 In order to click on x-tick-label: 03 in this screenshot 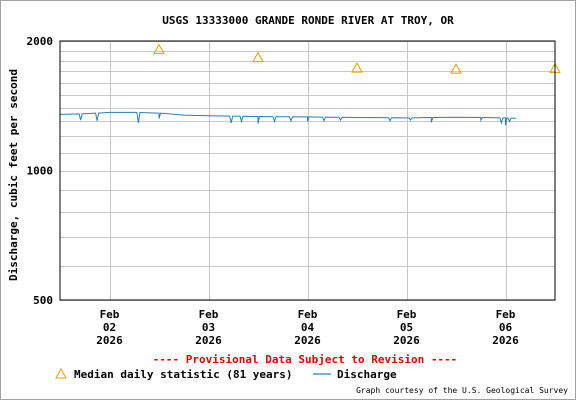, I will do `click(208, 327)`.